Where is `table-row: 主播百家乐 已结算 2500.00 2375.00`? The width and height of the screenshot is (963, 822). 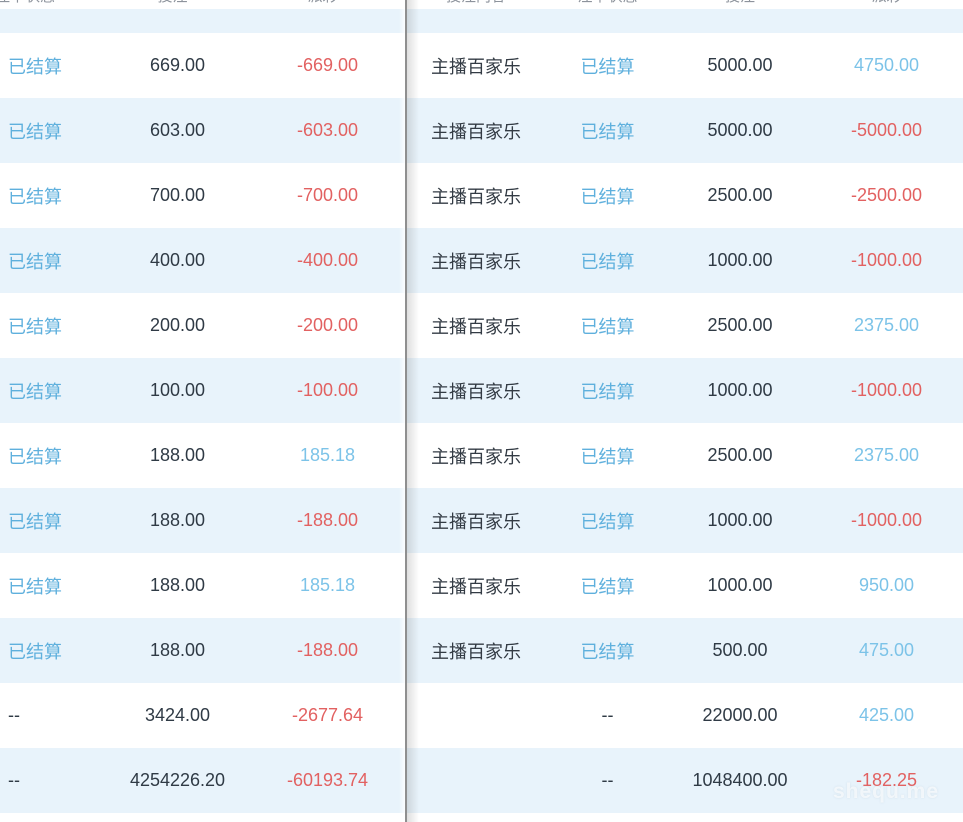 table-row: 主播百家乐 已结算 2500.00 2375.00 is located at coordinates (685, 325).